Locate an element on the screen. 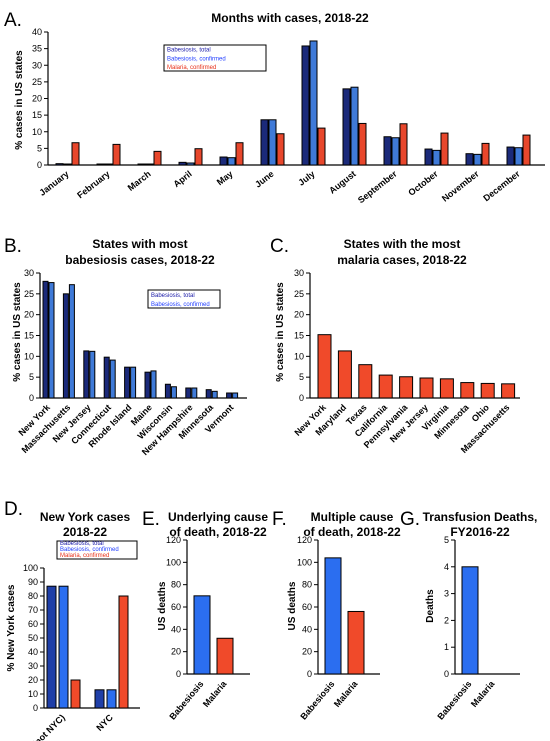 This screenshot has height=741, width=550. bar-january-s2 is located at coordinates (75, 154).